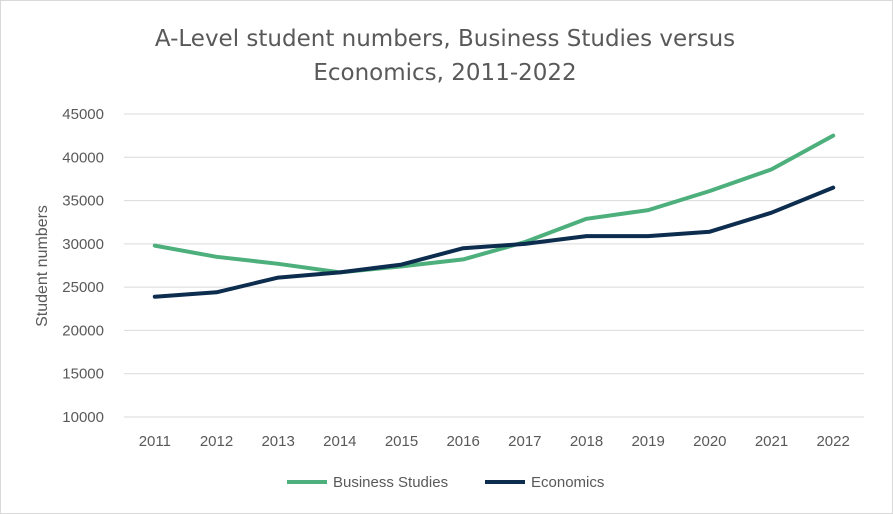 The height and width of the screenshot is (514, 893). Describe the element at coordinates (567, 482) in the screenshot. I see `legend-label-economics: Economics` at that location.